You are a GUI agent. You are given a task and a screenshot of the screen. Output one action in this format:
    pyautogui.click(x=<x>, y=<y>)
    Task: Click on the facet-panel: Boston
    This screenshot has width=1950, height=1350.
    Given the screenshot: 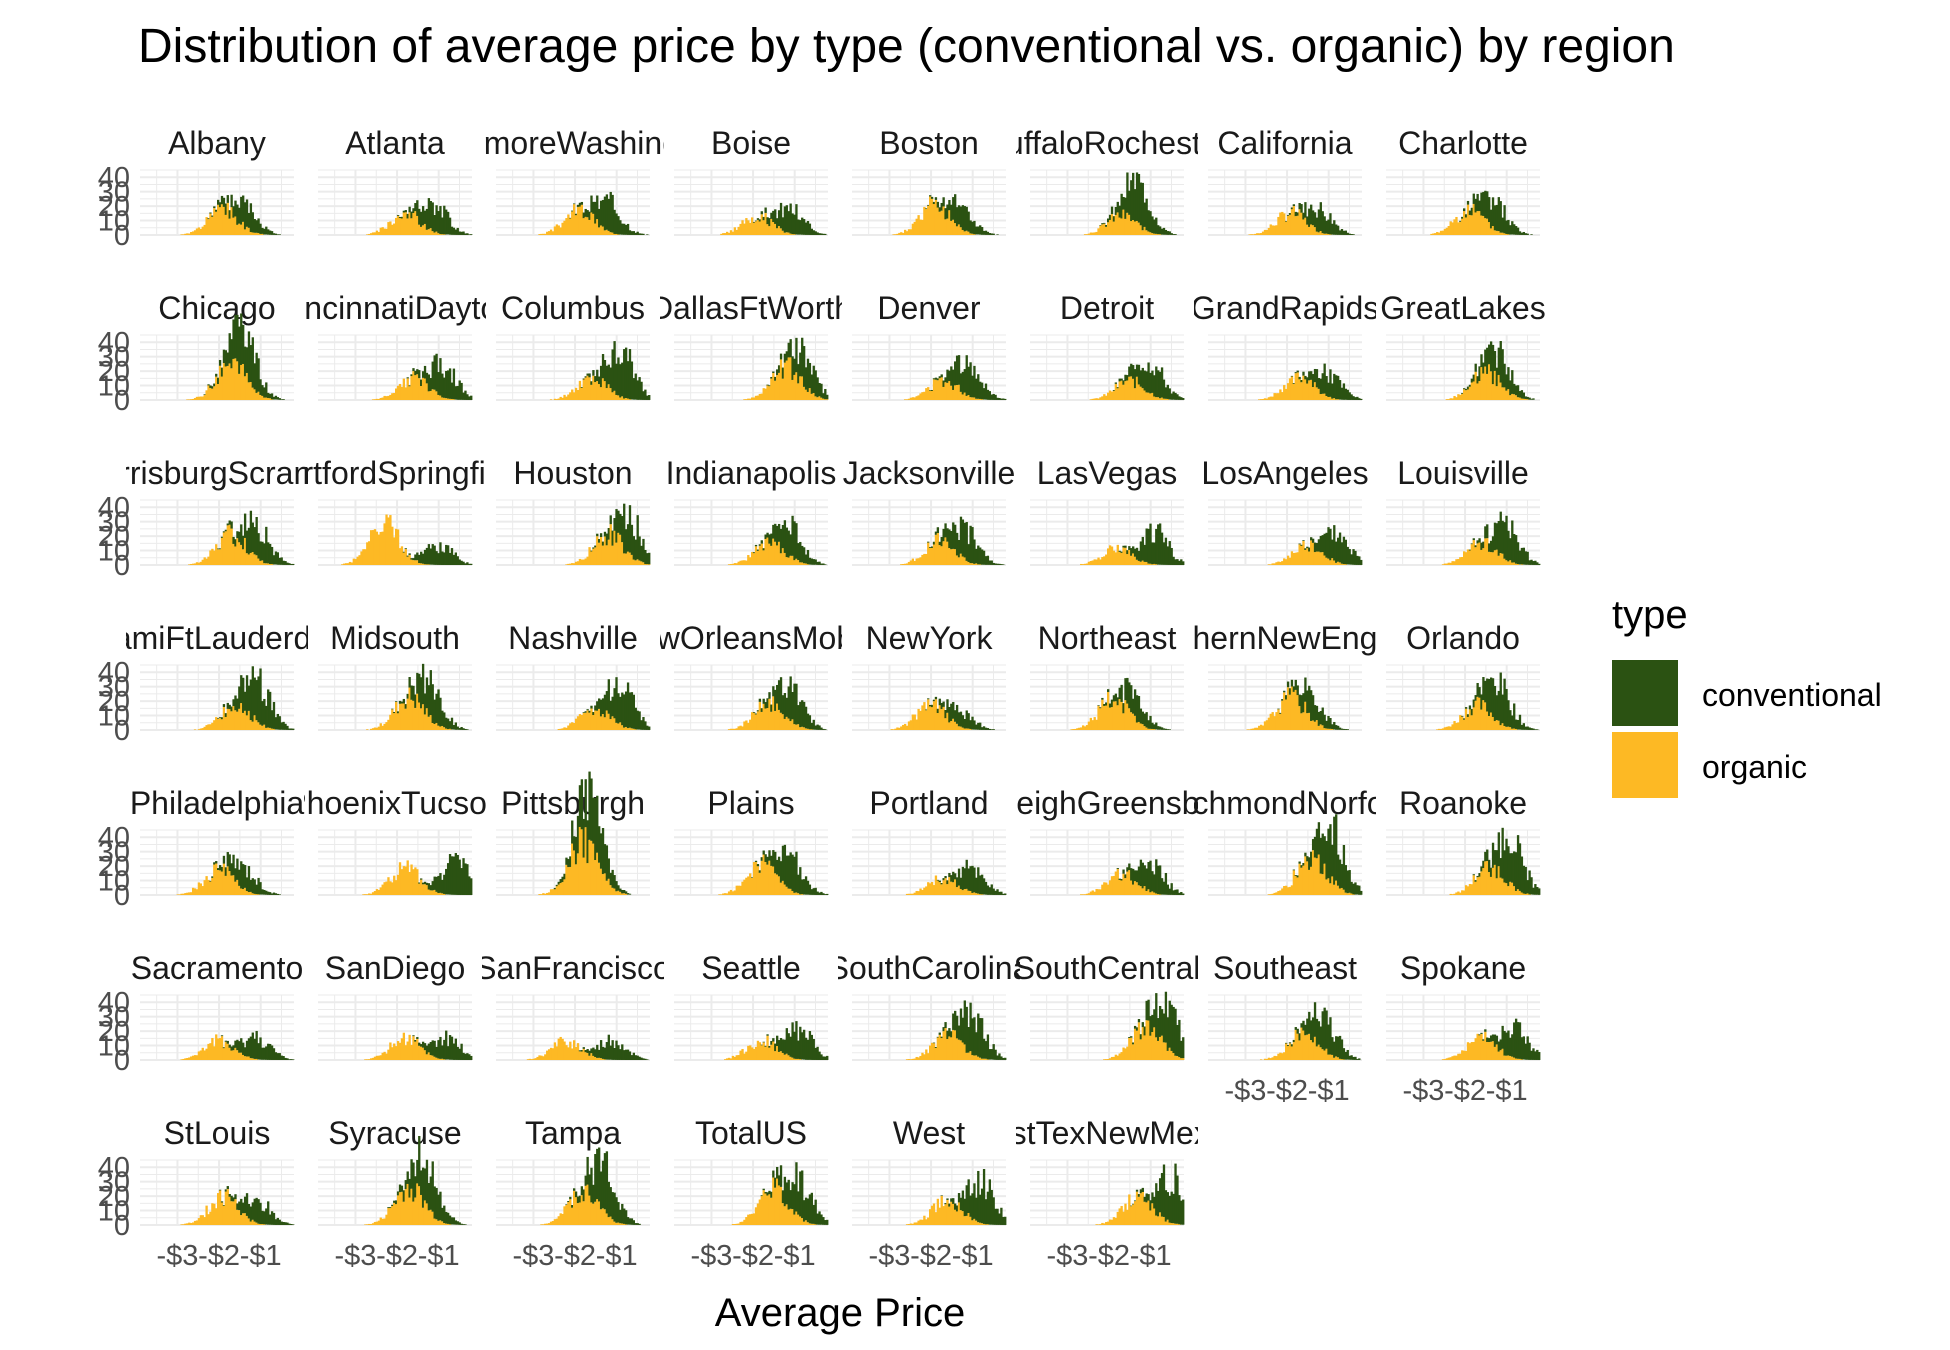 What is the action you would take?
    pyautogui.click(x=929, y=180)
    